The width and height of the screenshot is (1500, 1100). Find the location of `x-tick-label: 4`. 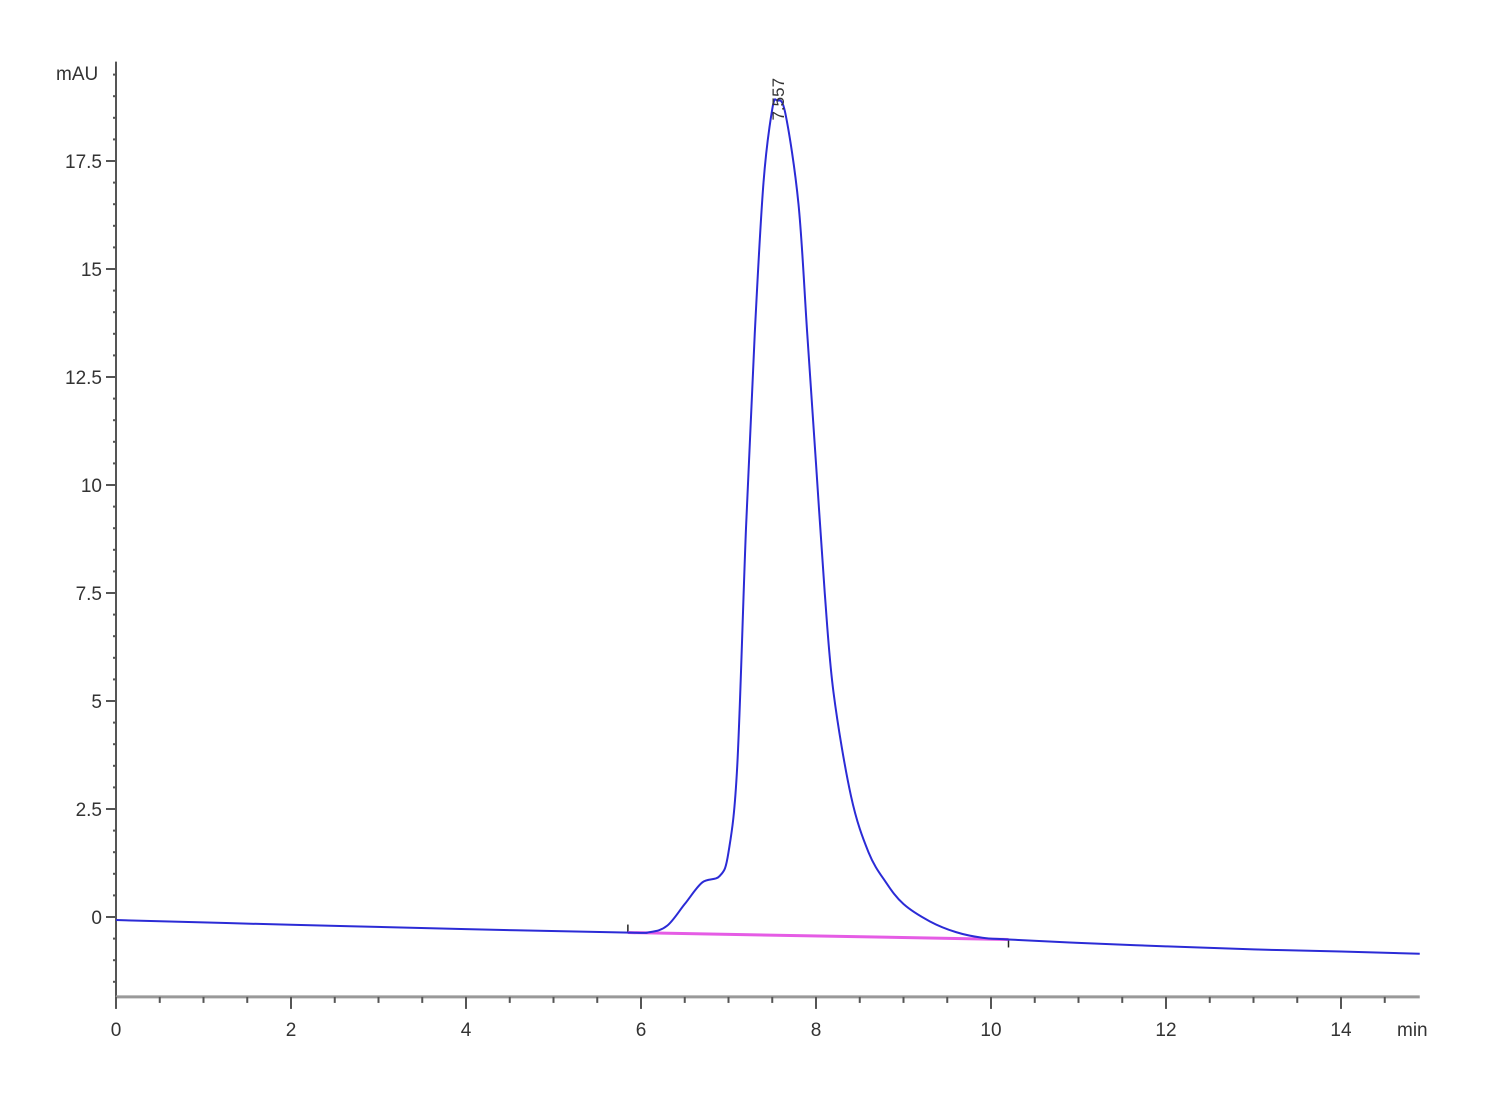

x-tick-label: 4 is located at coordinates (466, 1030).